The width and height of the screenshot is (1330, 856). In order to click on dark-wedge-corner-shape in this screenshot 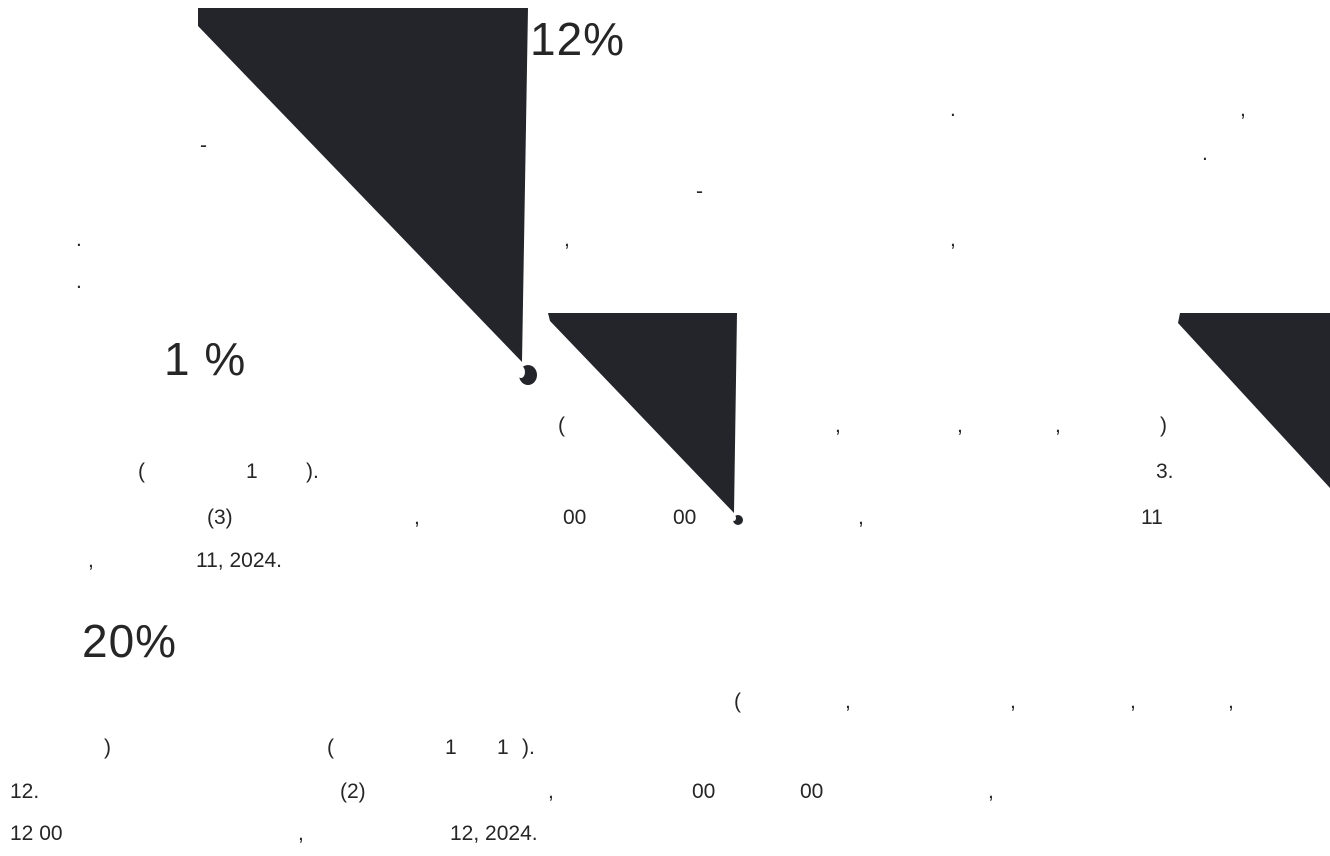, I will do `click(1254, 400)`.